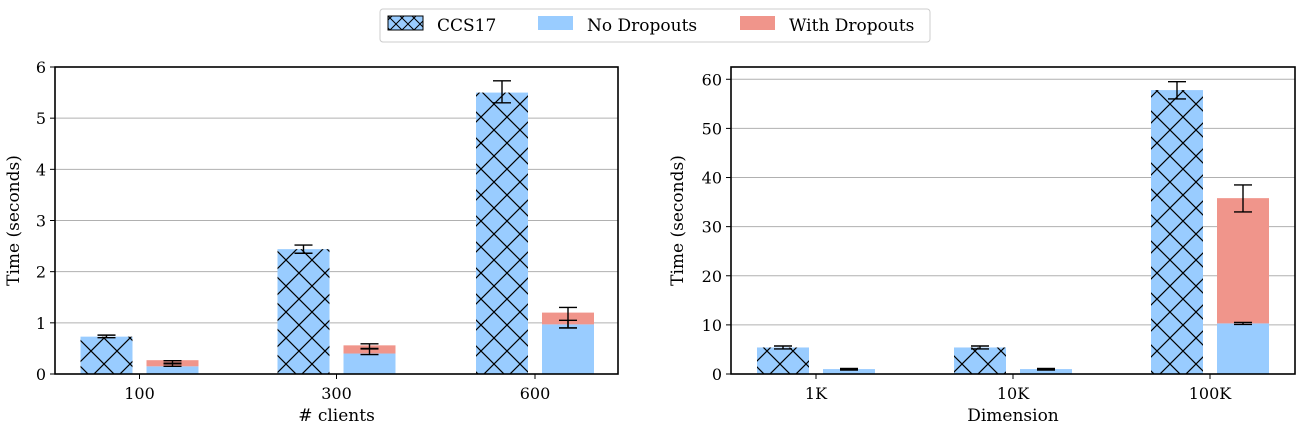 The image size is (1304, 435). What do you see at coordinates (1211, 393) in the screenshot?
I see `x-tick-label: 100K` at bounding box center [1211, 393].